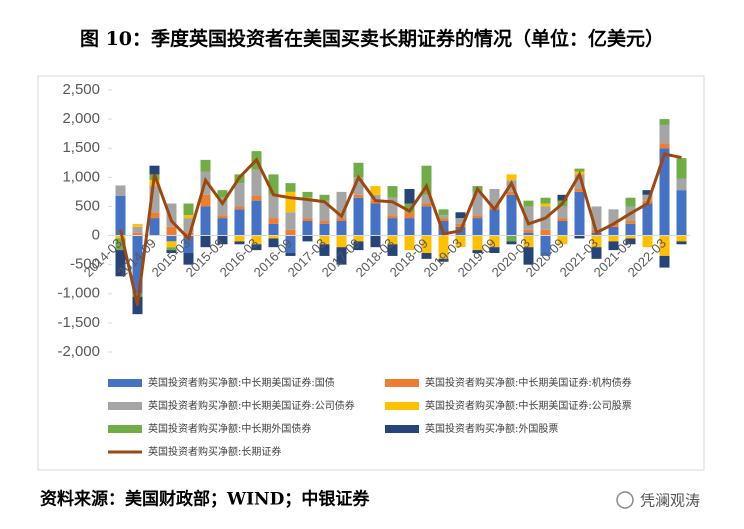 The height and width of the screenshot is (529, 744). I want to click on legend-label: 英国投资者购买净额:长期证券, so click(214, 451).